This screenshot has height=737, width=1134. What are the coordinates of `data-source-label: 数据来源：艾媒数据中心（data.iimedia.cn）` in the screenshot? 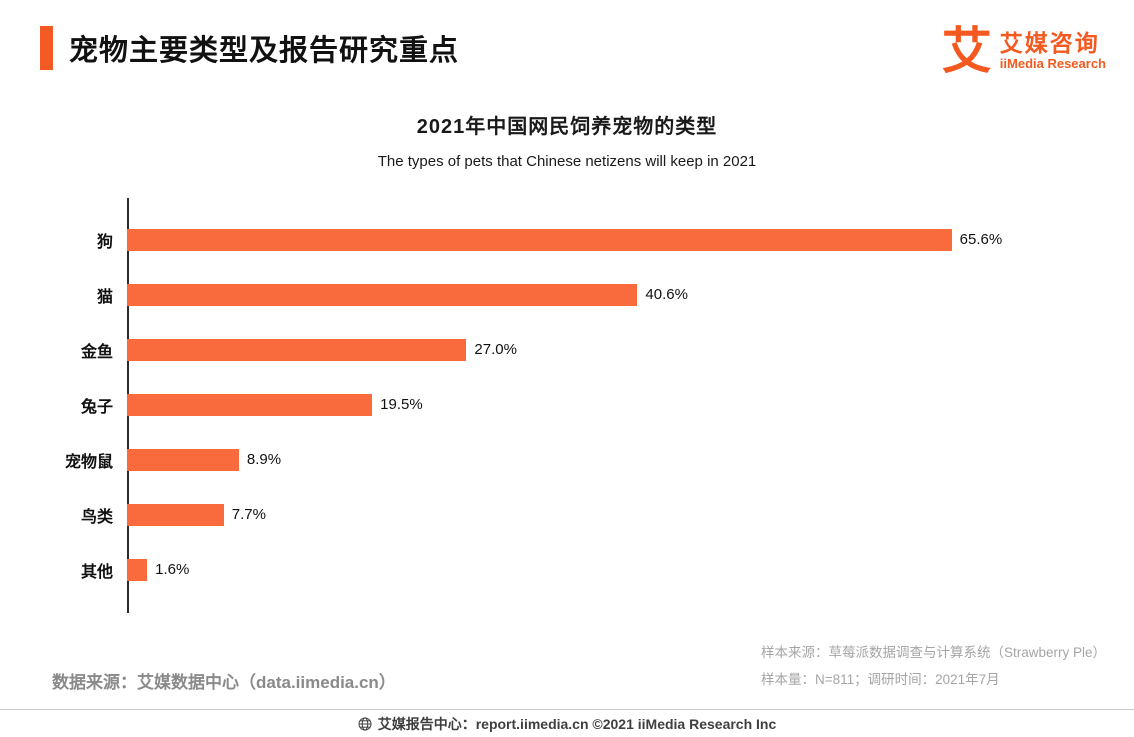 It's located at (224, 682).